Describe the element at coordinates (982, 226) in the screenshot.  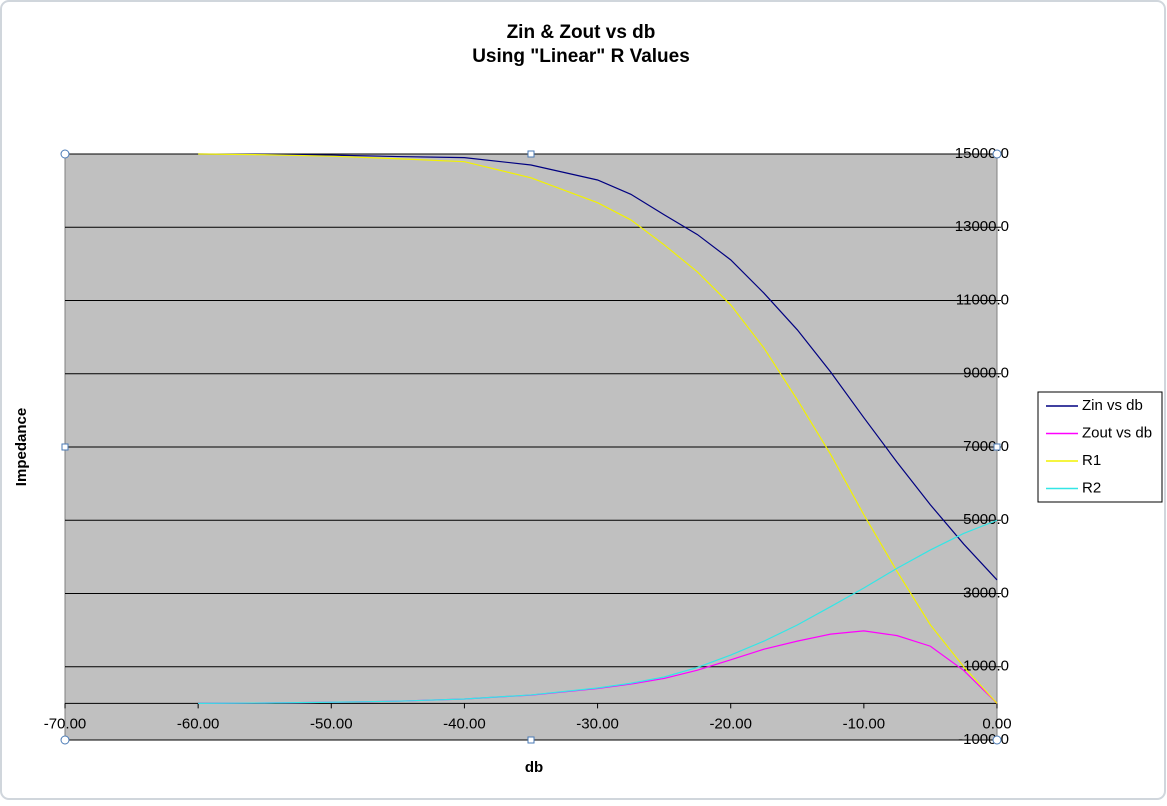
I see `y-tick-label: 13000.0` at that location.